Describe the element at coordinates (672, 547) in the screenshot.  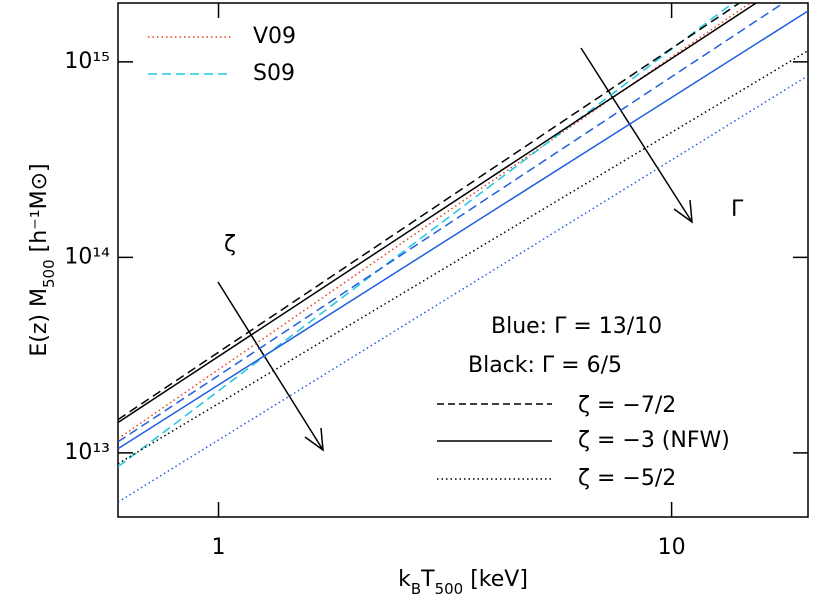
I see `x-tick-label: 10` at that location.